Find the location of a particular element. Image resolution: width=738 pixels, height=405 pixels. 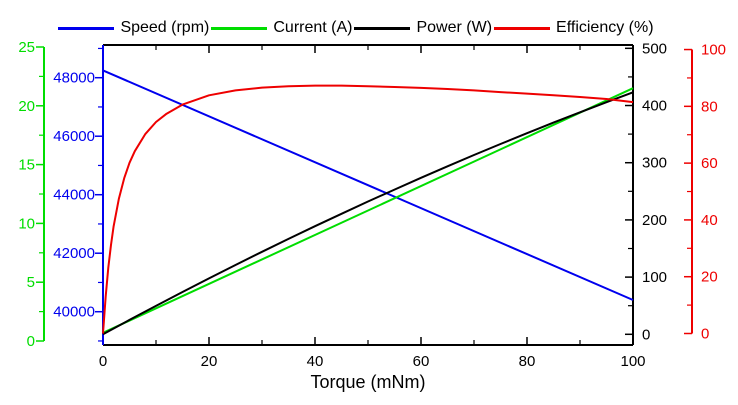

x-tick-label: 0 is located at coordinates (103, 361).